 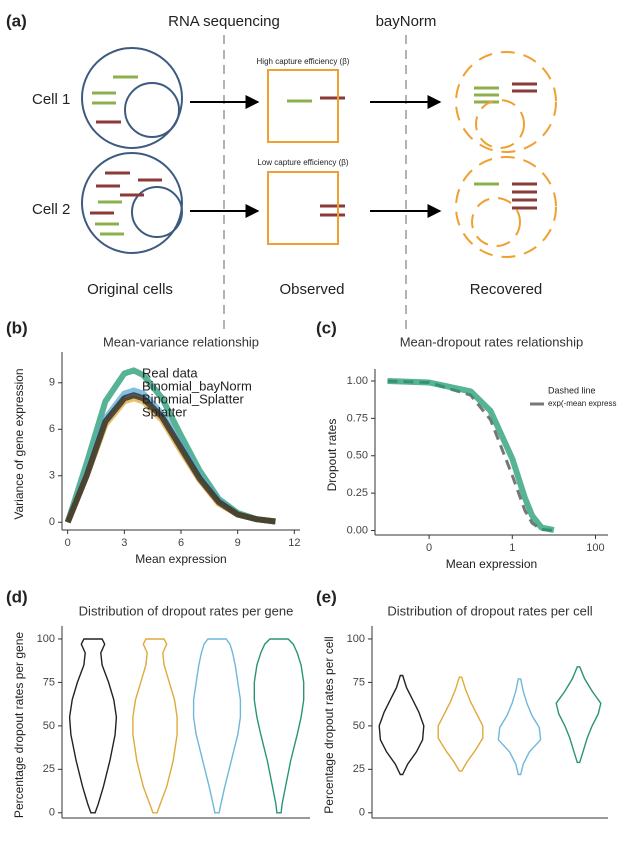 What do you see at coordinates (326, 596) in the screenshot?
I see `panel-label: (e)` at bounding box center [326, 596].